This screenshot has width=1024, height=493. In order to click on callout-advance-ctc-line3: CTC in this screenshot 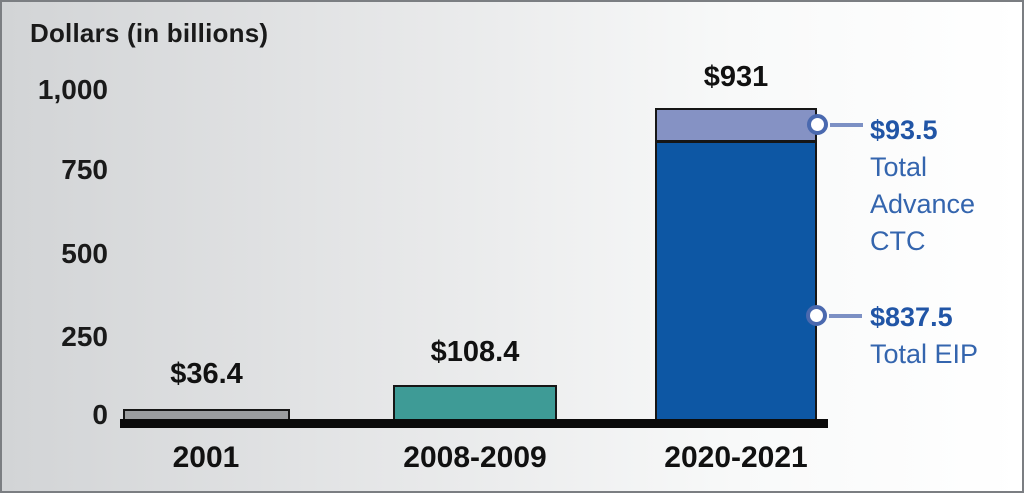, I will do `click(898, 241)`.